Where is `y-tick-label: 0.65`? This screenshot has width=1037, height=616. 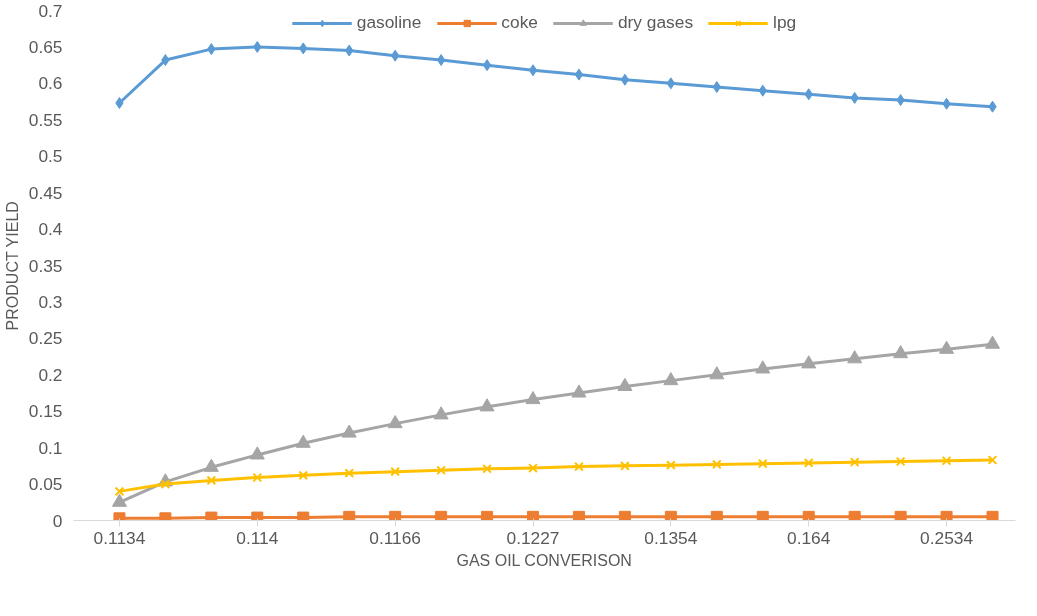
y-tick-label: 0.65 is located at coordinates (45, 46).